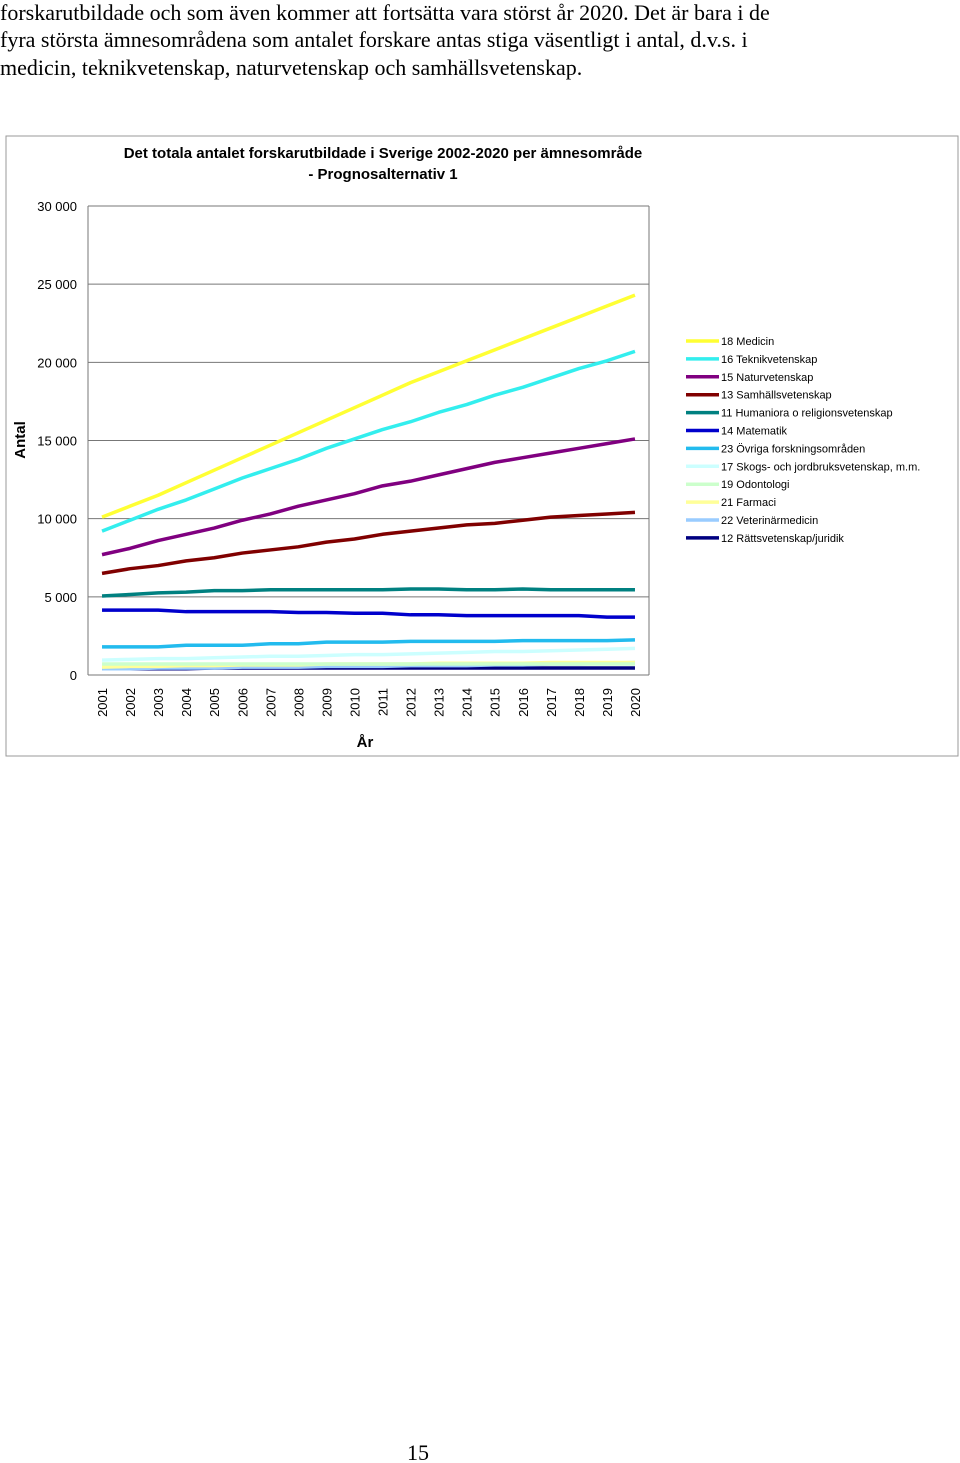 The image size is (960, 1463). Describe the element at coordinates (782, 539) in the screenshot. I see `legend-label: 12 Rättsvetenskap/juridik` at that location.